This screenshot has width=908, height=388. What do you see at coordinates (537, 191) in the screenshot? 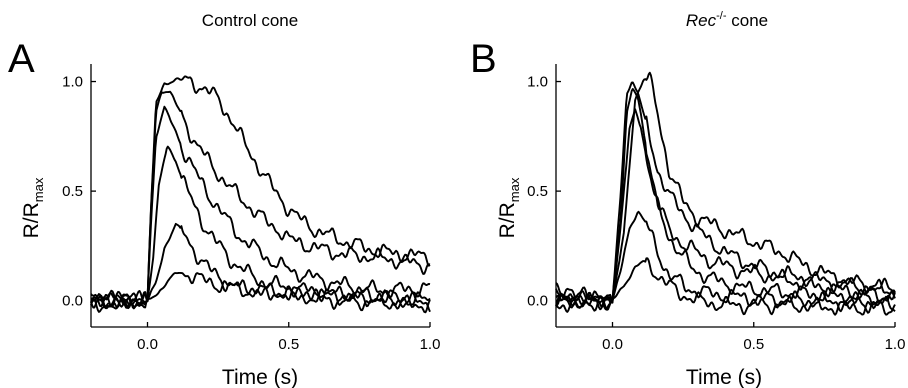
I see `panel-b-y-tick-label-1: 0.5` at bounding box center [537, 191].